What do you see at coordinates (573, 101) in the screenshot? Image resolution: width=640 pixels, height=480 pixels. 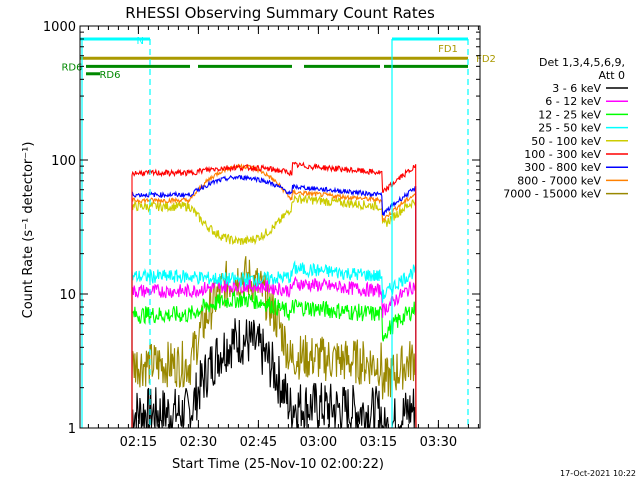 I see `legend-entry-label: 6 - 12 keV` at bounding box center [573, 101].